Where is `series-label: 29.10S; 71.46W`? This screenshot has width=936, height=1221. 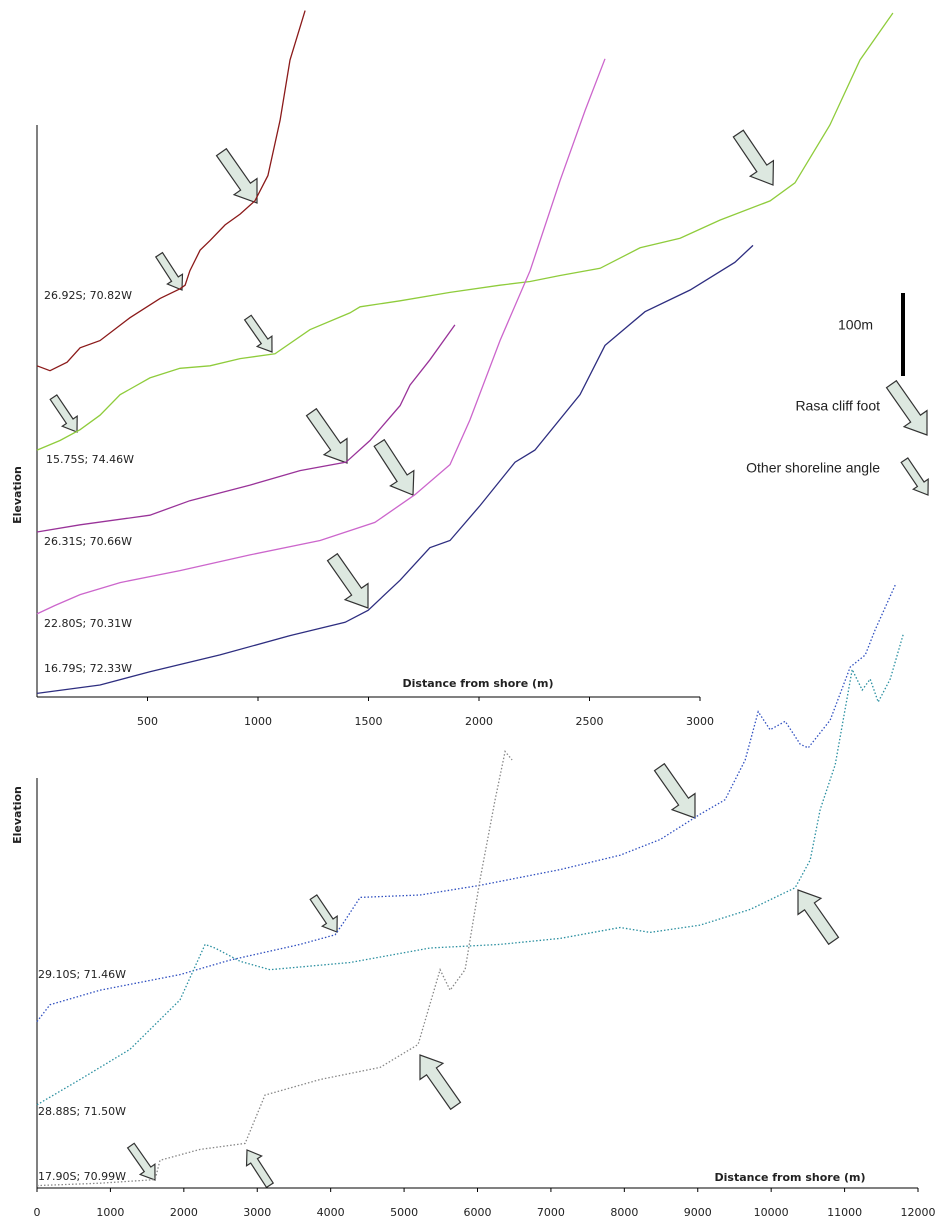 series-label: 29.10S; 71.46W is located at coordinates (82, 974).